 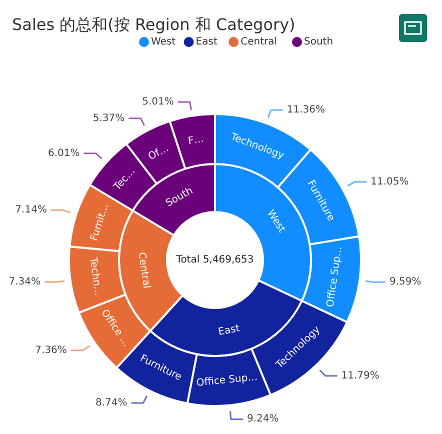 I want to click on data-label: 11.36%, so click(x=306, y=110).